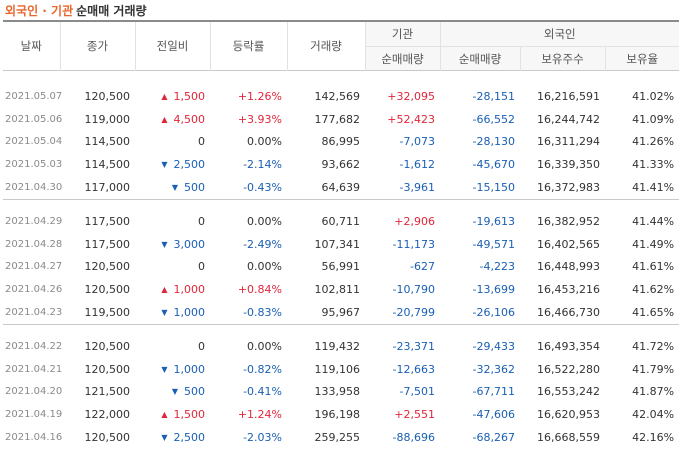 The width and height of the screenshot is (683, 457). What do you see at coordinates (413, 369) in the screenshot?
I see `cell-inst-net: -12,663` at bounding box center [413, 369].